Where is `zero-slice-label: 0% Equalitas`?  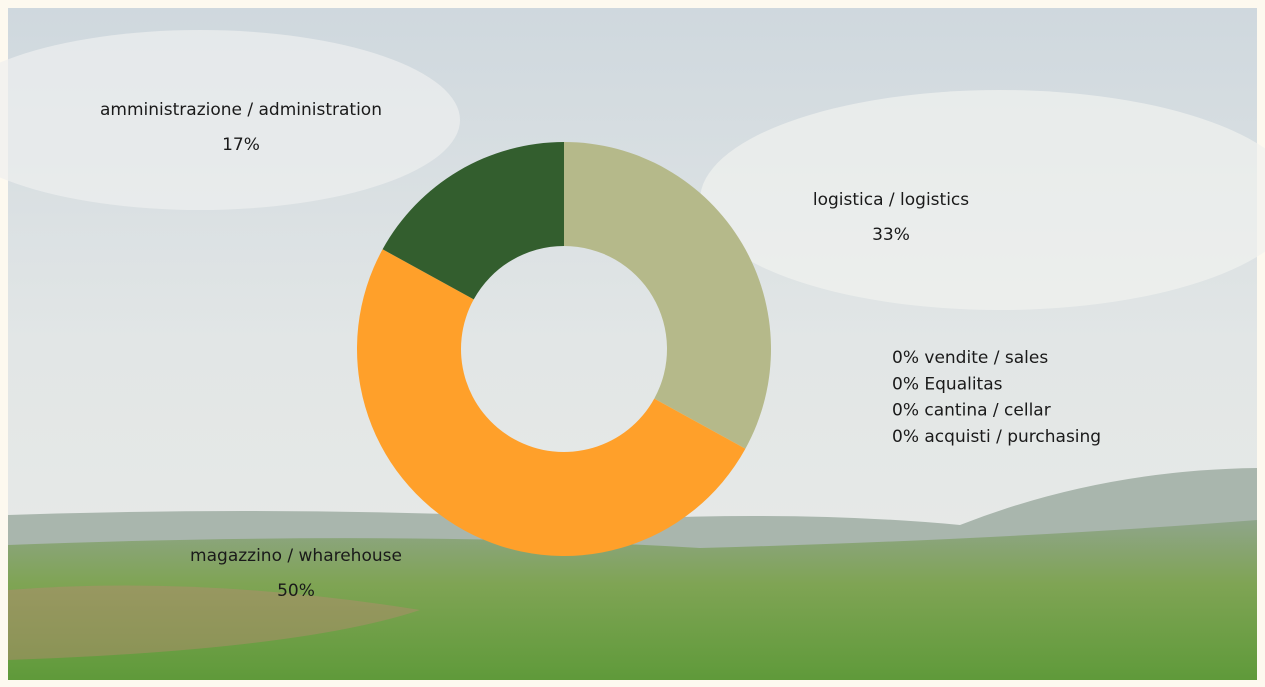 zero-slice-label: 0% Equalitas is located at coordinates (947, 384).